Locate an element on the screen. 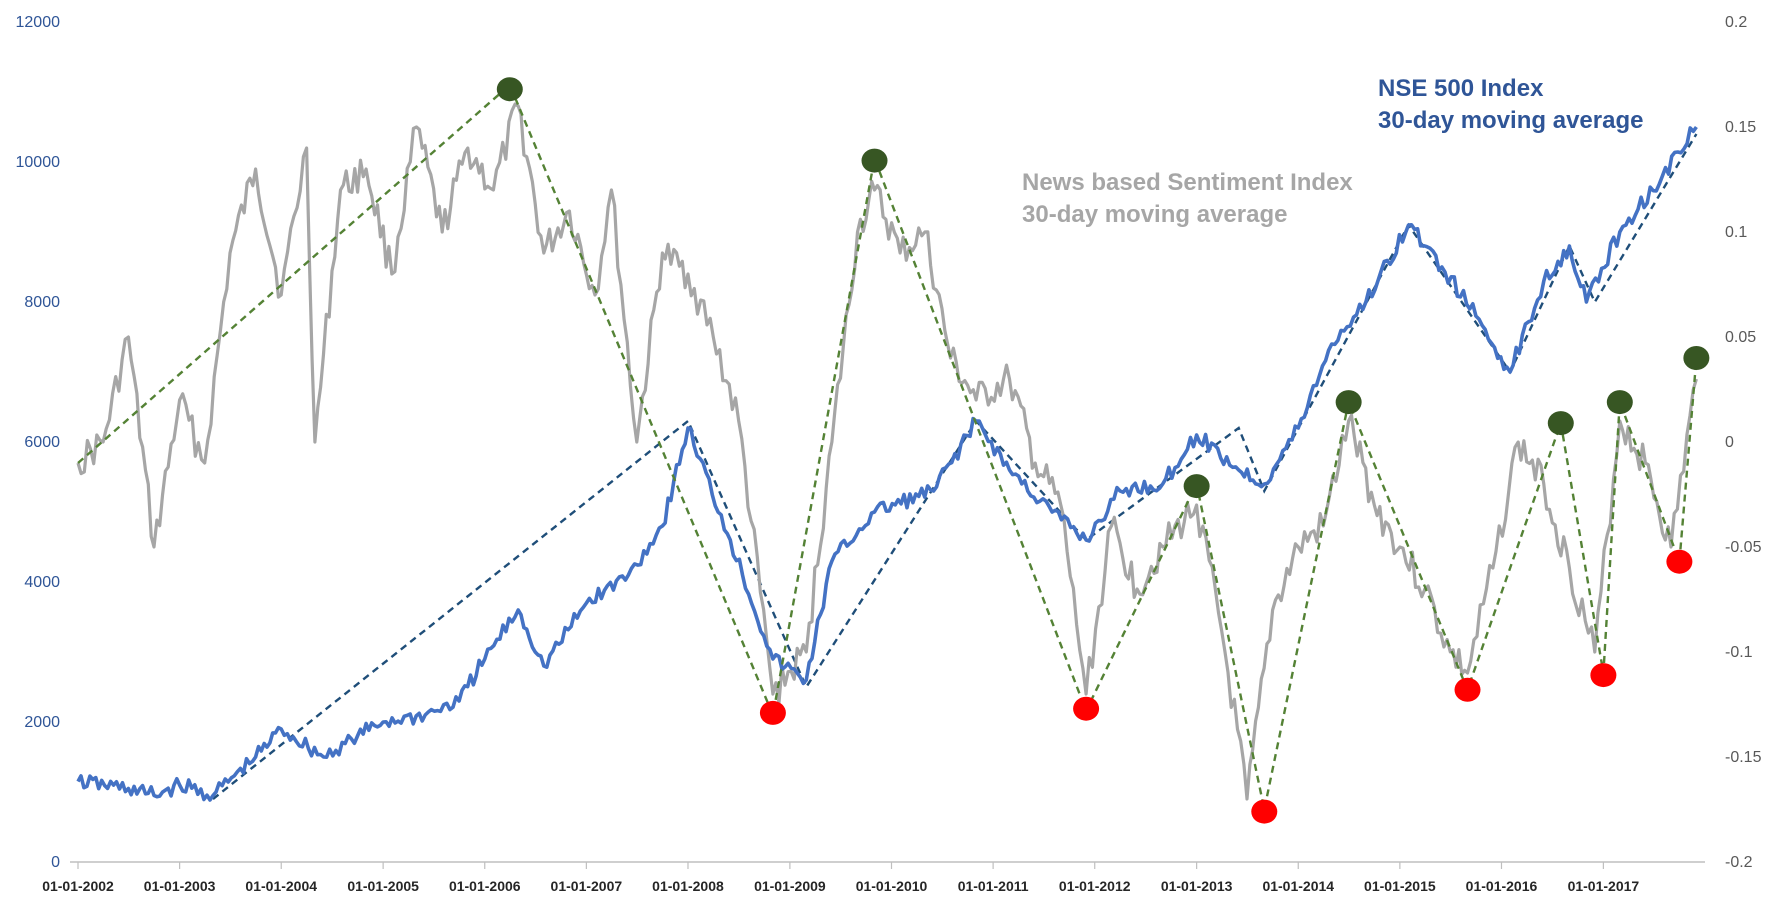 The image size is (1776, 913). legend-label: NSE 500 Index is located at coordinates (1461, 88).